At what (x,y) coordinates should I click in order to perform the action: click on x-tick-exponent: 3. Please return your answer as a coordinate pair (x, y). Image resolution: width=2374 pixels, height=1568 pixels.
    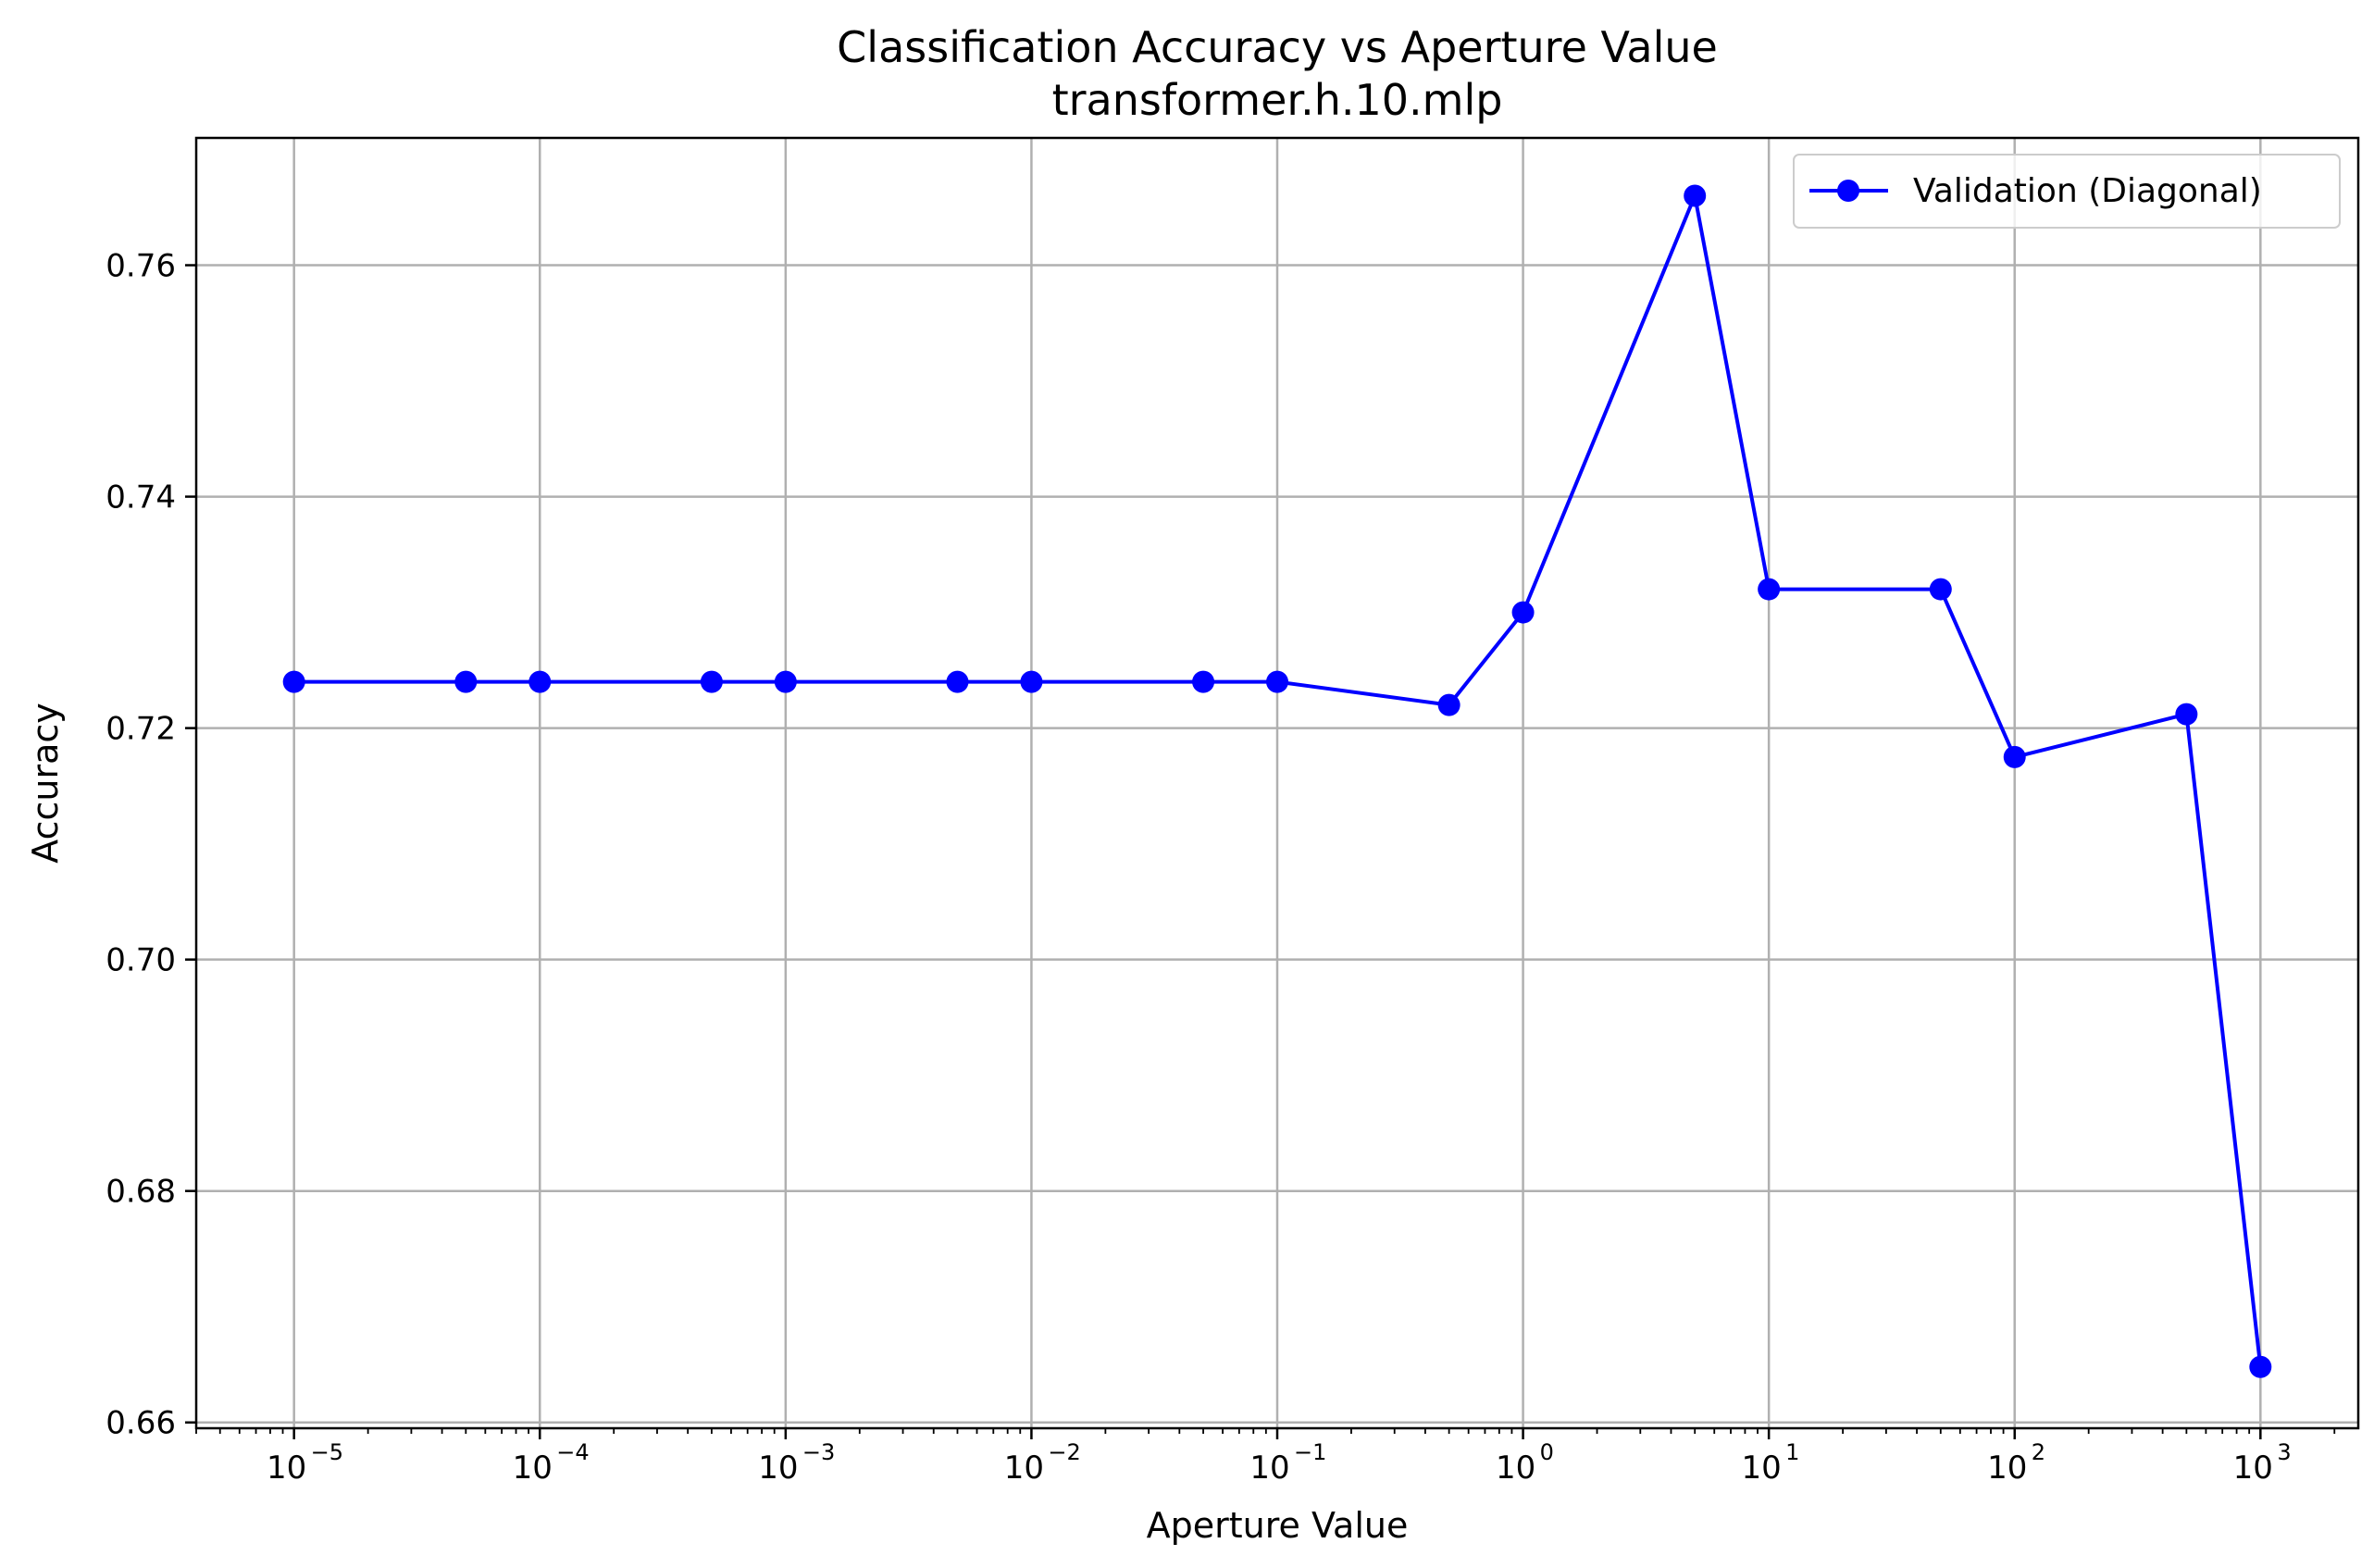
    Looking at the image, I should click on (2284, 1452).